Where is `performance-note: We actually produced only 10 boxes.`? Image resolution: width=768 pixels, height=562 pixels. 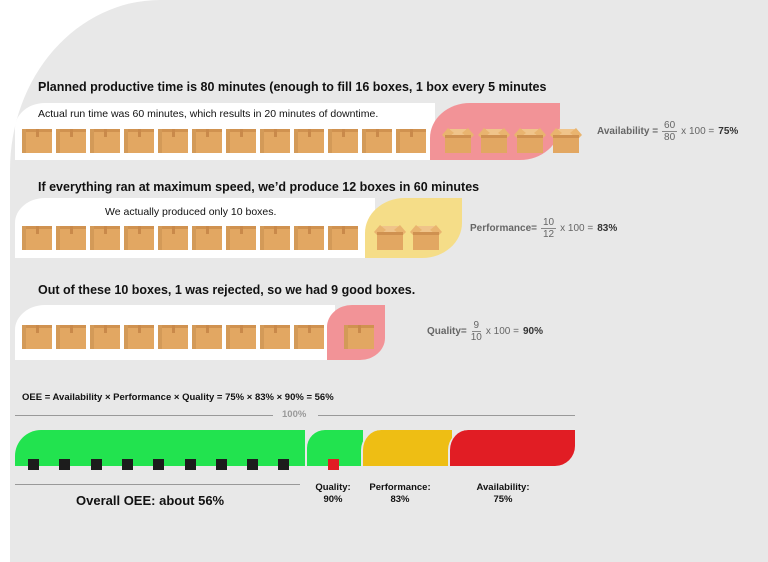 performance-note: We actually produced only 10 boxes. is located at coordinates (191, 212).